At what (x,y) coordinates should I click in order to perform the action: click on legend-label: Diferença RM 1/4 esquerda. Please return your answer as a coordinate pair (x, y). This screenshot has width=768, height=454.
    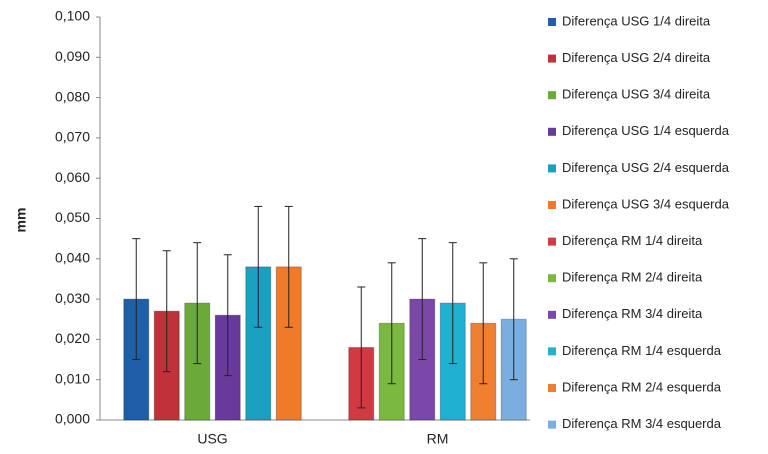
    Looking at the image, I should click on (642, 350).